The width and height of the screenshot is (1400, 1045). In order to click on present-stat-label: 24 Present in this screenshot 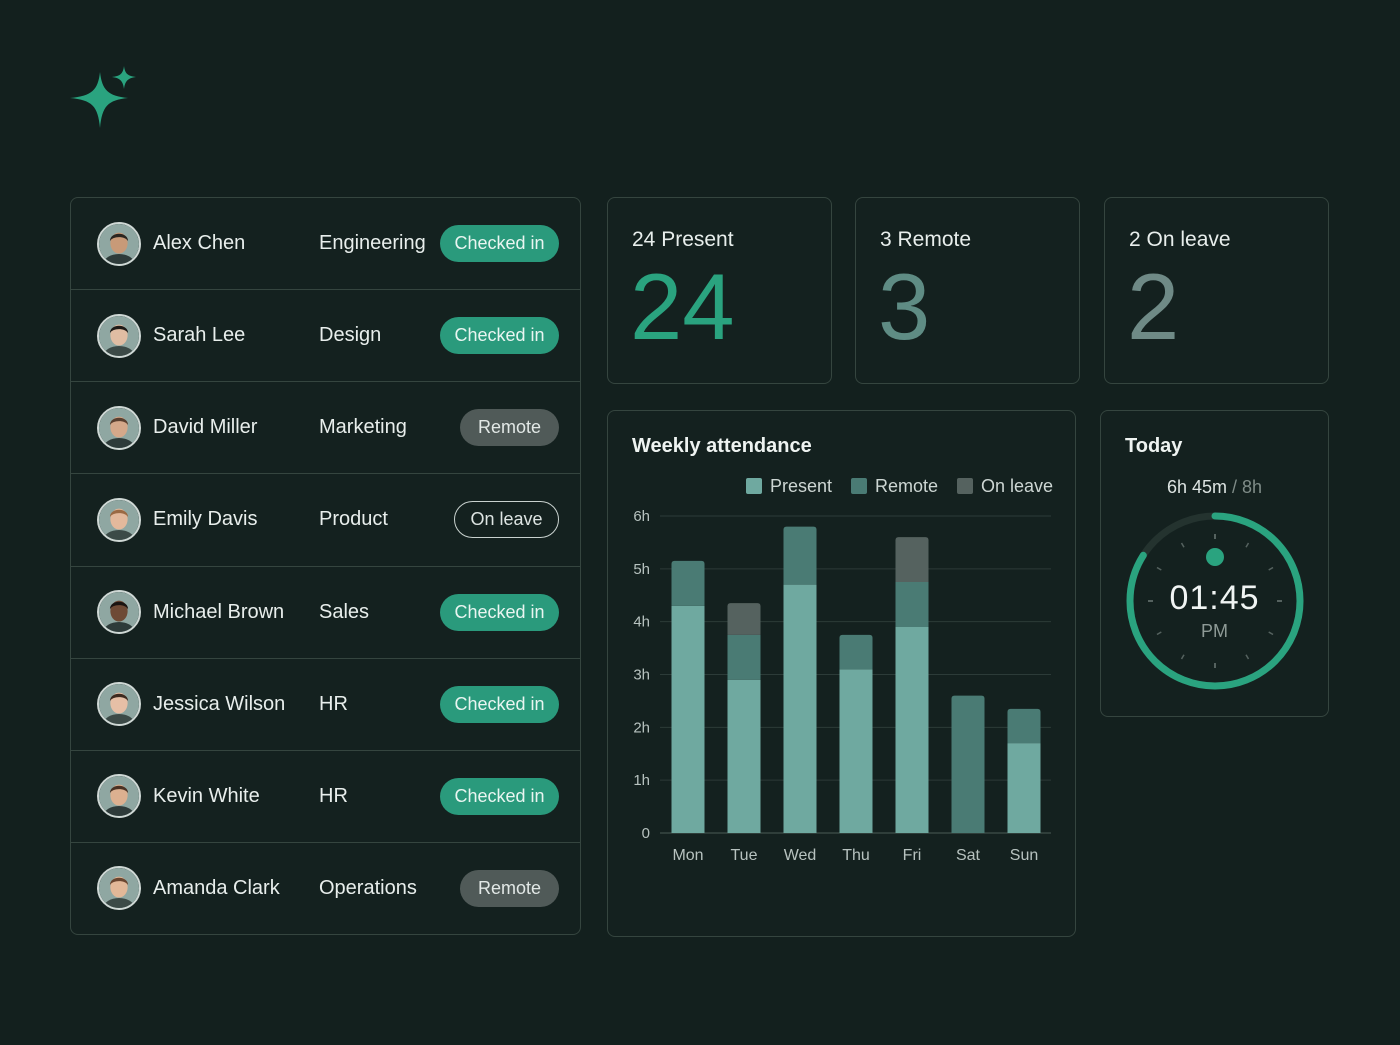, I will do `click(683, 239)`.